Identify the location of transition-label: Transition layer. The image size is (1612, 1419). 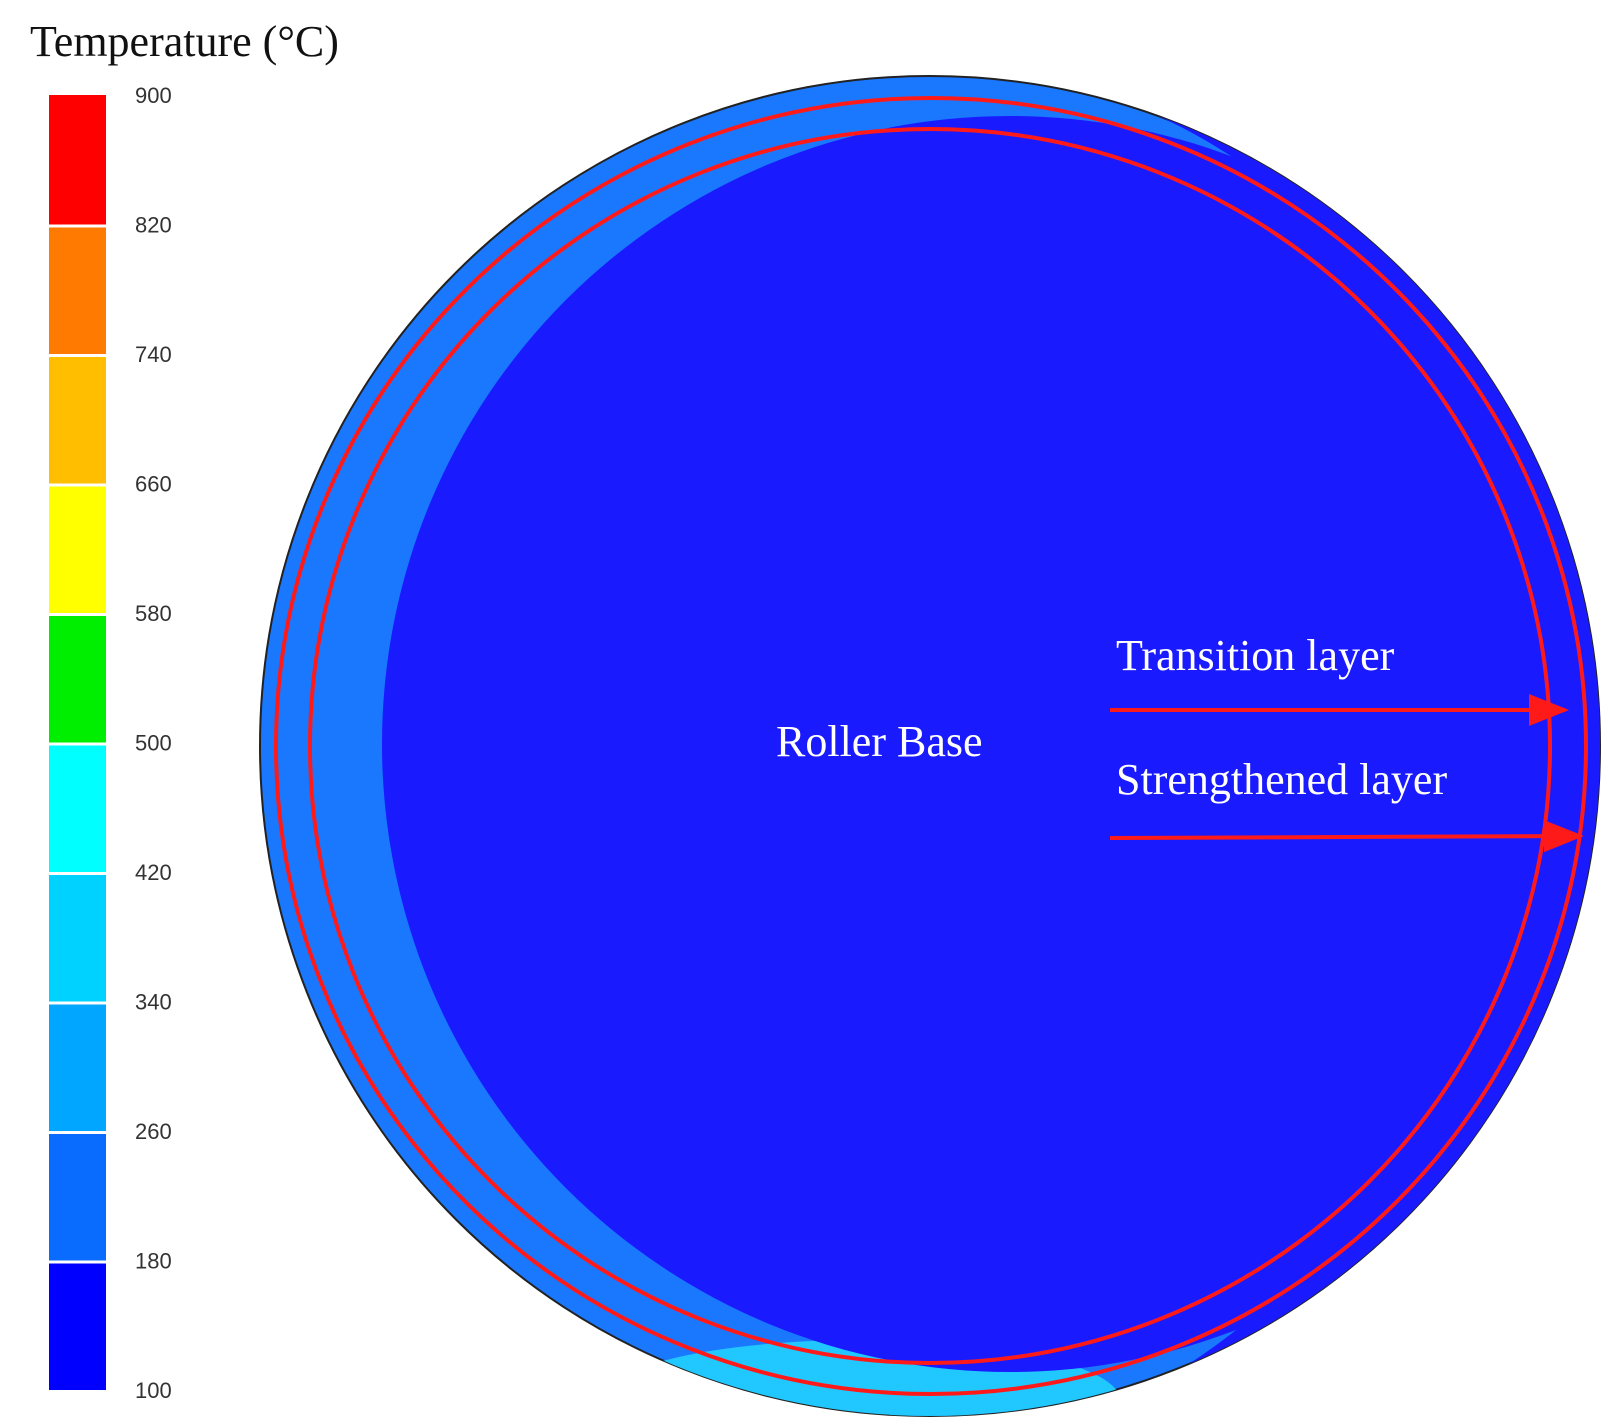
(1255, 655).